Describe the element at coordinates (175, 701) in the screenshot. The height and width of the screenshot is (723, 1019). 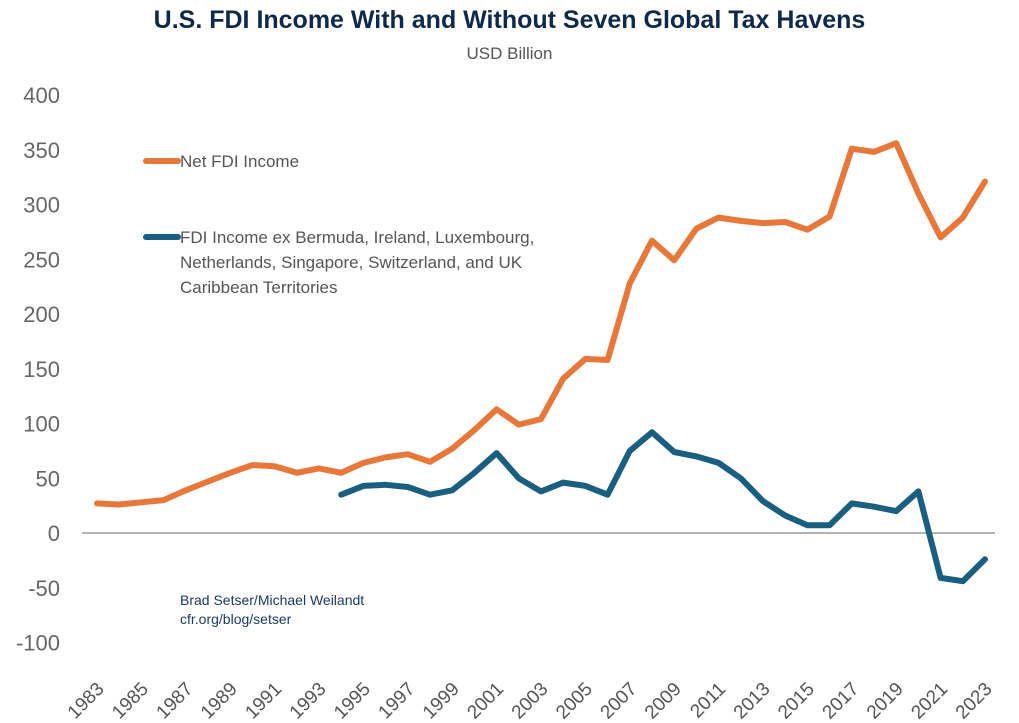
I see `x-tick-label: 1987` at that location.